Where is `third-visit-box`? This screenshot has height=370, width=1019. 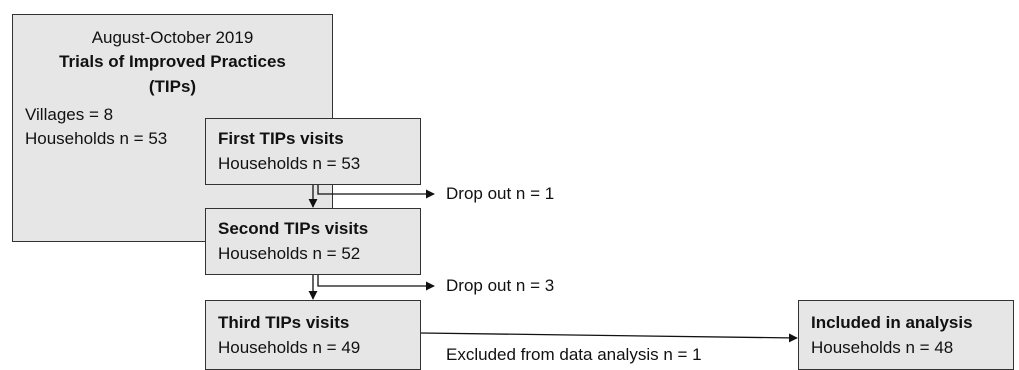
third-visit-box is located at coordinates (313, 335).